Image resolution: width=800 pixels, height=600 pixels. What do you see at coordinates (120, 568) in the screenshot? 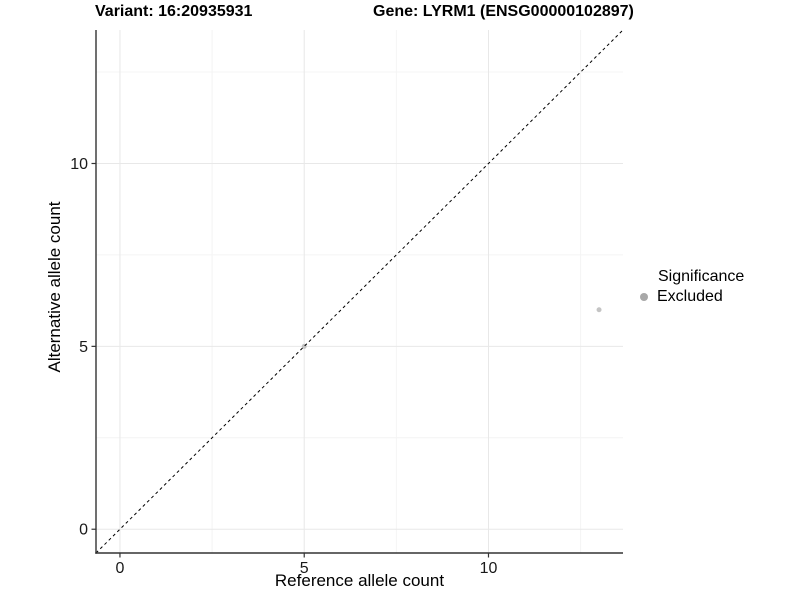
I see `x-tick-label: 0` at bounding box center [120, 568].